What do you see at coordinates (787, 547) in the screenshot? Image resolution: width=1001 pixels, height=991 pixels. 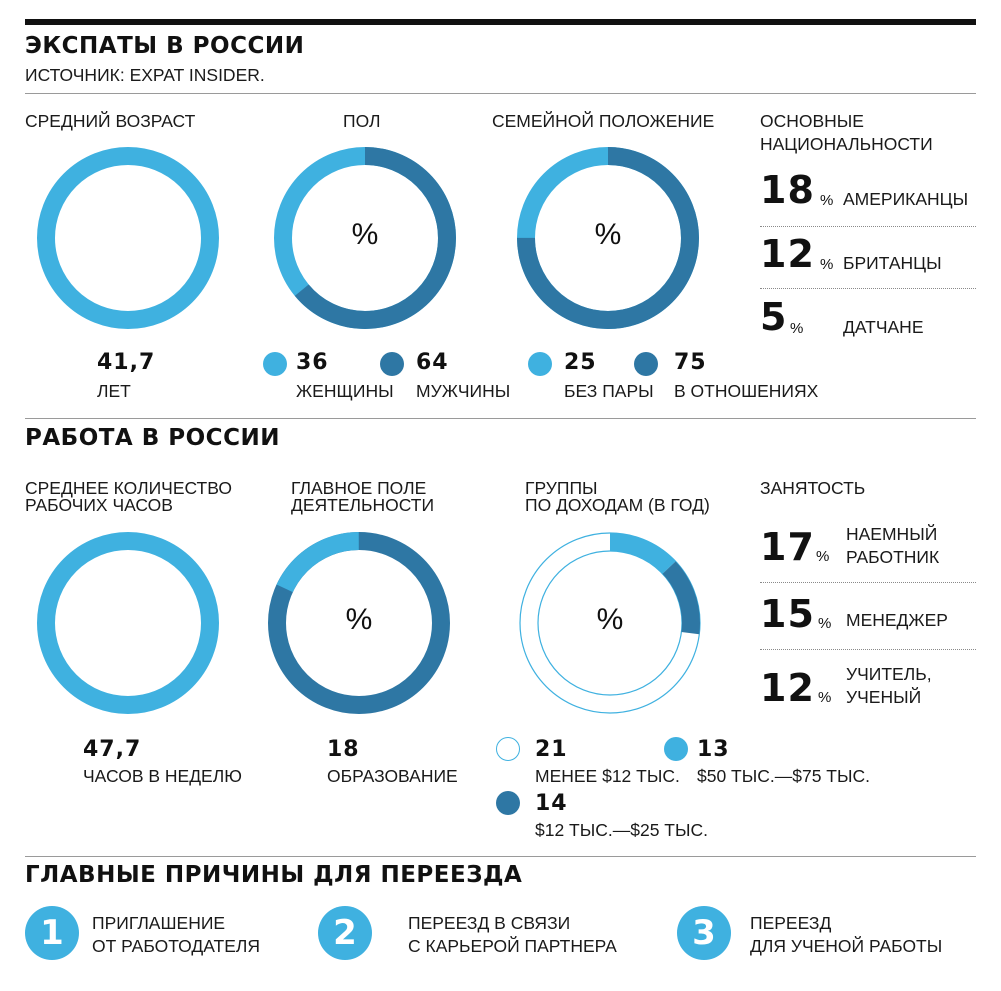 I see `emp-employee-value: 17` at bounding box center [787, 547].